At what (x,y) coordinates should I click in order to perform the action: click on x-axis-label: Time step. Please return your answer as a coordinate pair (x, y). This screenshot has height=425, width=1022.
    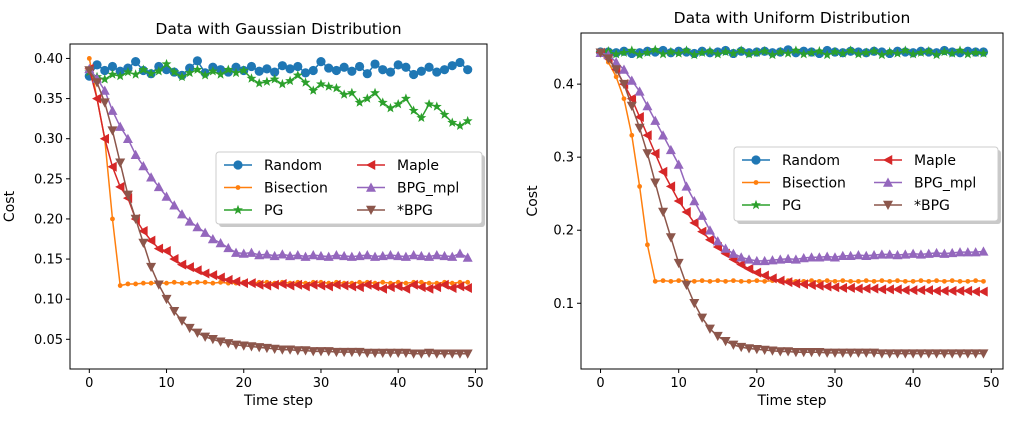
    Looking at the image, I should click on (278, 401).